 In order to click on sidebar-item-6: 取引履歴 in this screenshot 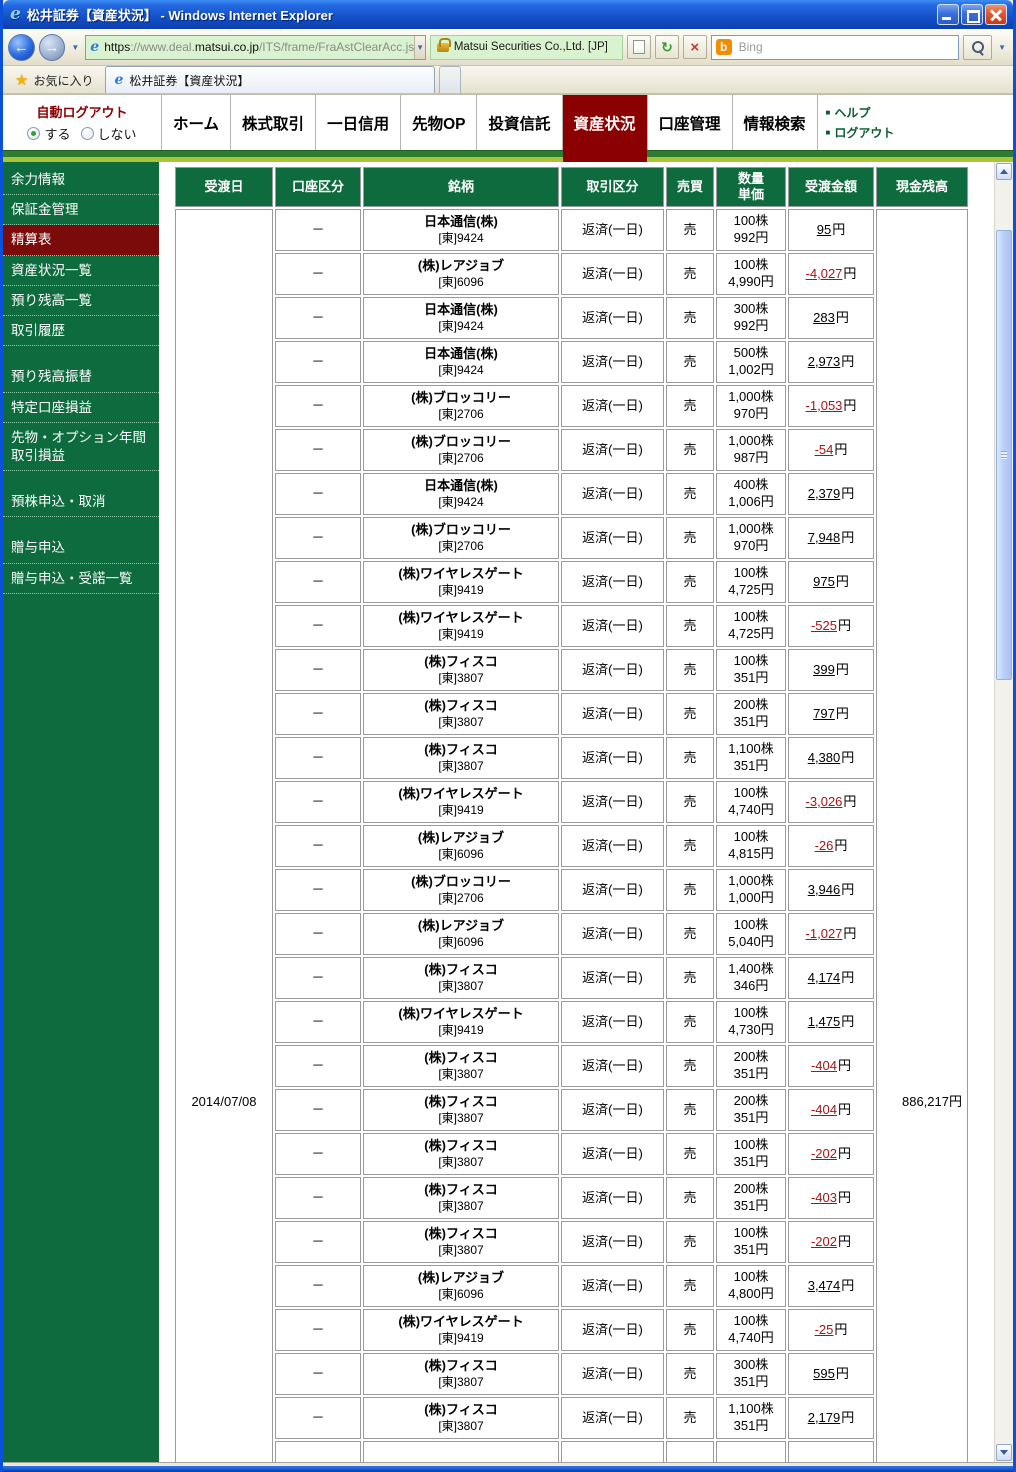, I will do `click(81, 331)`.